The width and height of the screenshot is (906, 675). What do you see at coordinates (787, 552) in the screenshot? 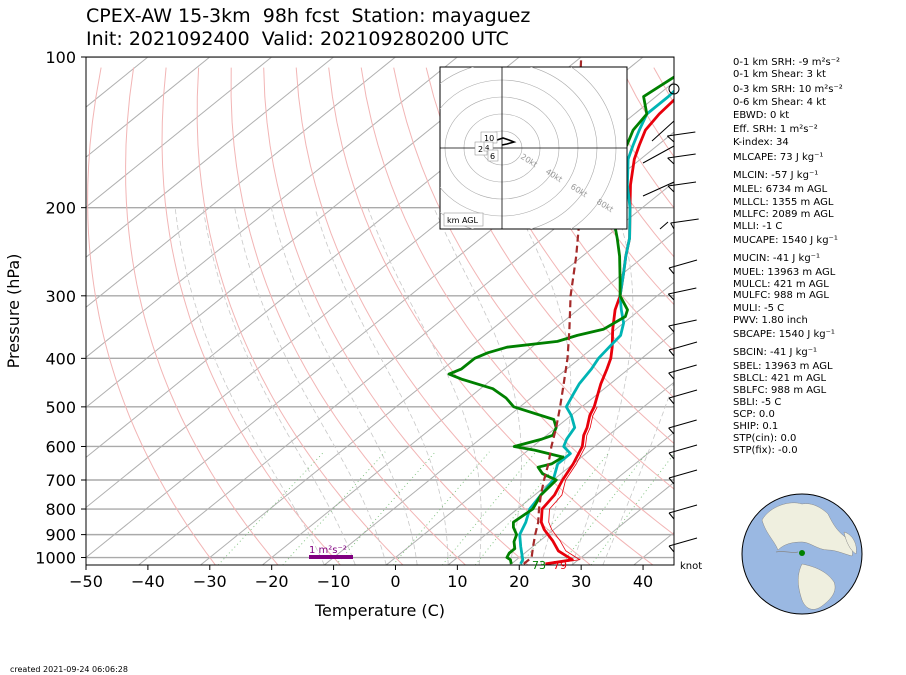
I see `caribbean-islands` at bounding box center [787, 552].